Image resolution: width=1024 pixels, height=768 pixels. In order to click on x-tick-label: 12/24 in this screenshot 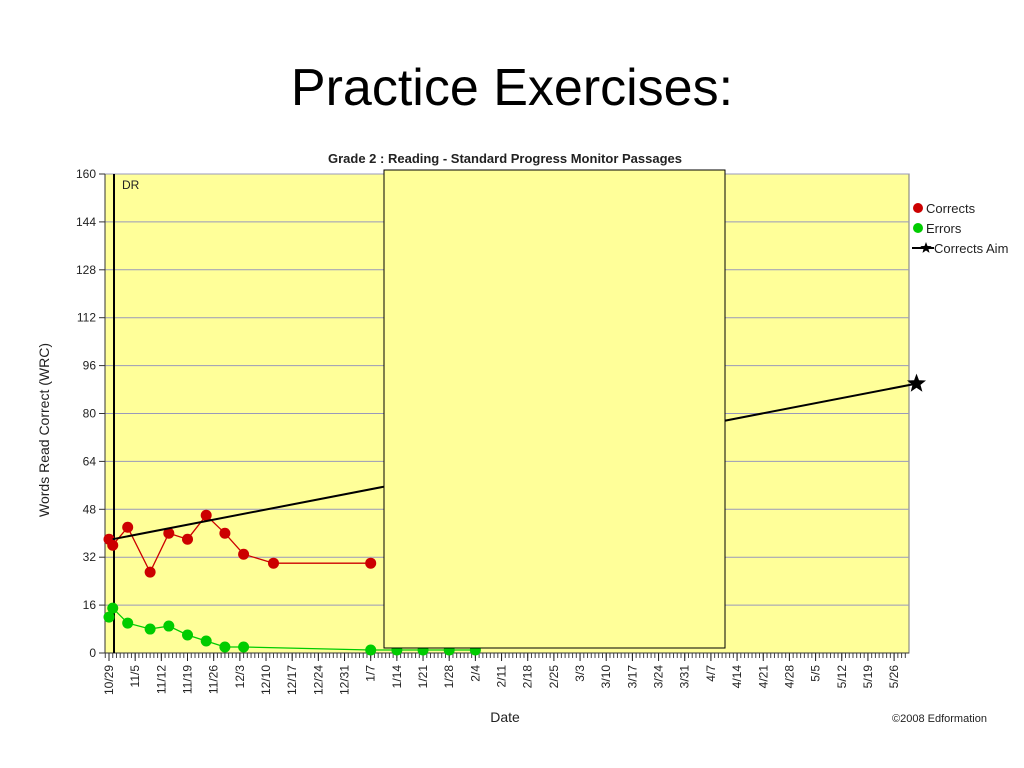, I will do `click(318, 680)`.